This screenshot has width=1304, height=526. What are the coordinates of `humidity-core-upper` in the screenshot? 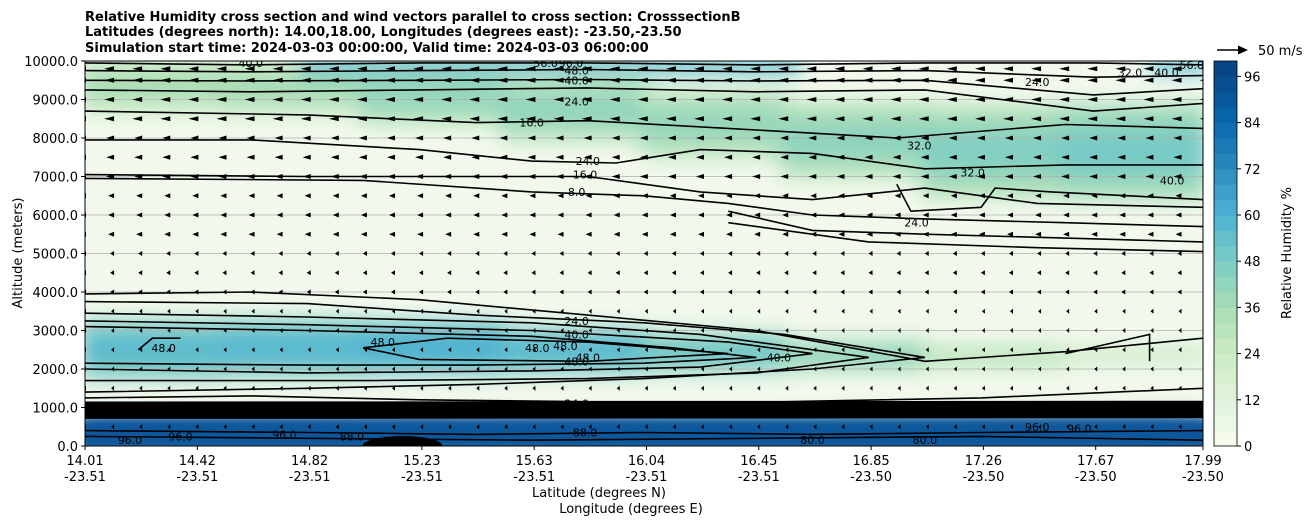 It's located at (156, 86).